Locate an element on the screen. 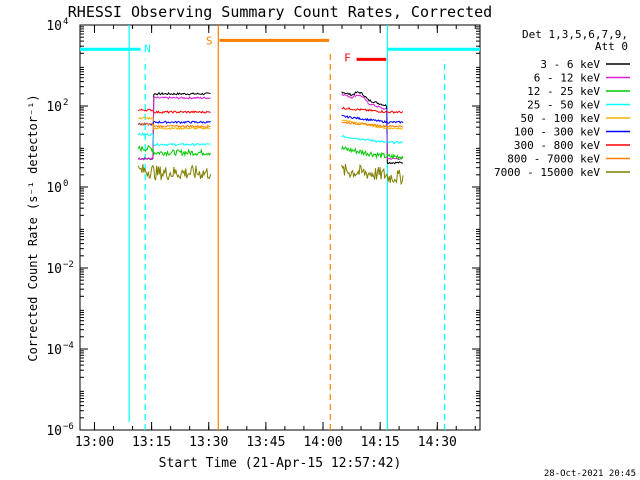 The width and height of the screenshot is (640, 480). x-tick-label: 14:00 is located at coordinates (322, 442).